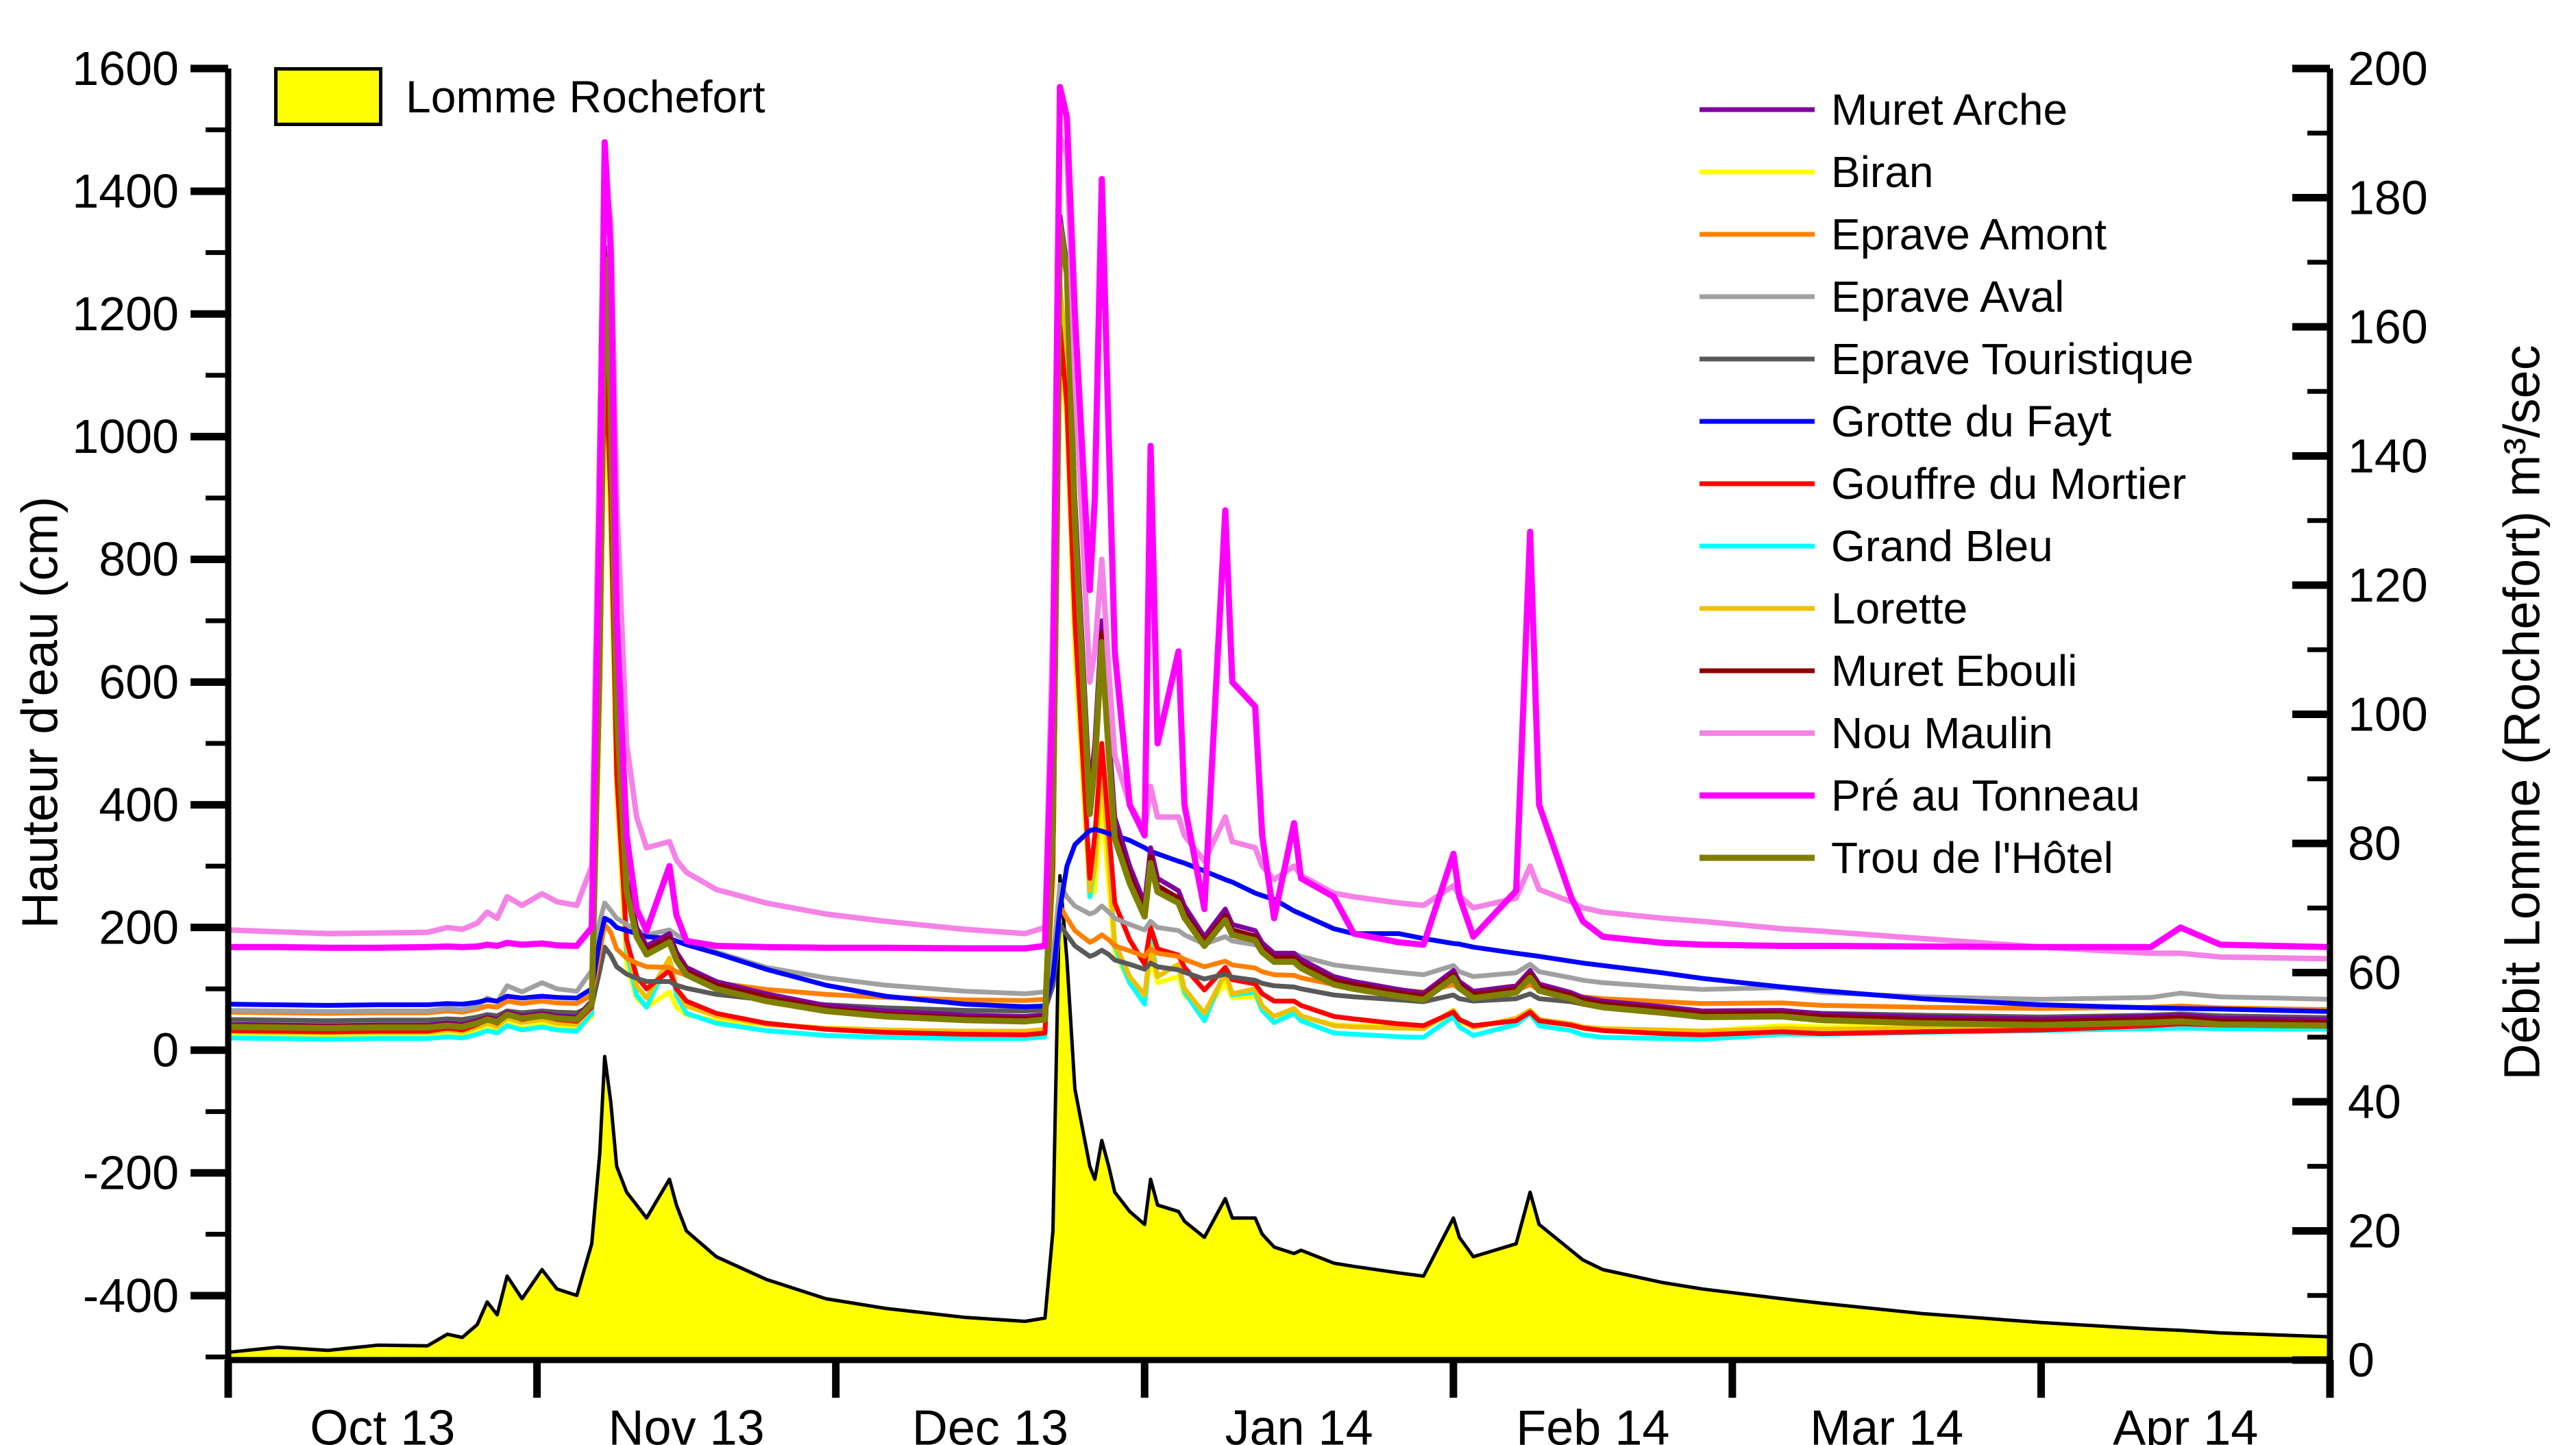 The height and width of the screenshot is (1445, 2576). I want to click on legend-item-lorette: Lorette, so click(1834, 608).